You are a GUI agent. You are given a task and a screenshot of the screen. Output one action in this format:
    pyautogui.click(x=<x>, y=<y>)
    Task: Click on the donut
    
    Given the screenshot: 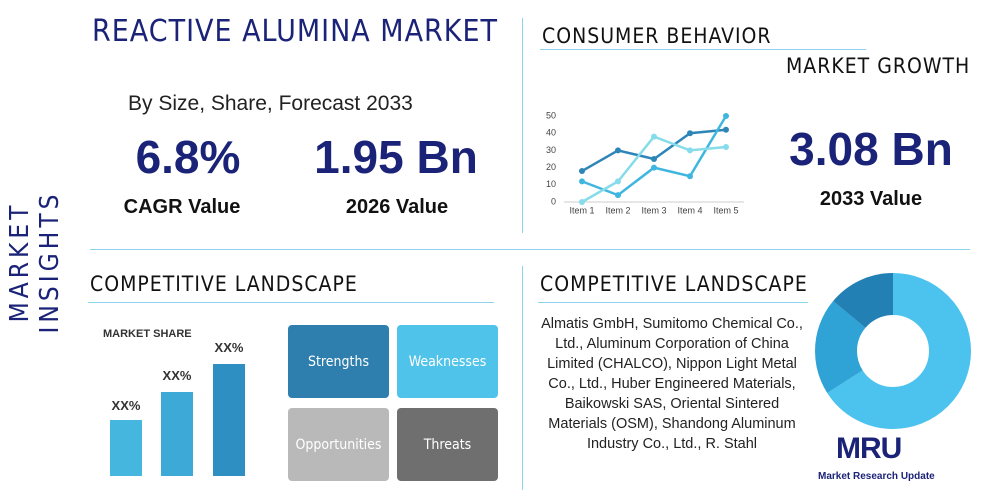 What is the action you would take?
    pyautogui.click(x=893, y=351)
    